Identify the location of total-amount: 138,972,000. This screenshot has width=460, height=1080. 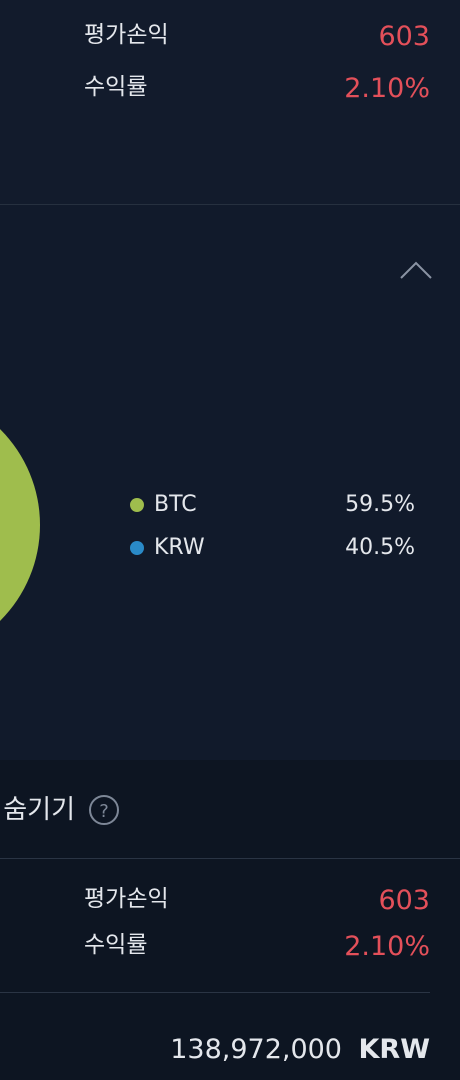
(256, 1049).